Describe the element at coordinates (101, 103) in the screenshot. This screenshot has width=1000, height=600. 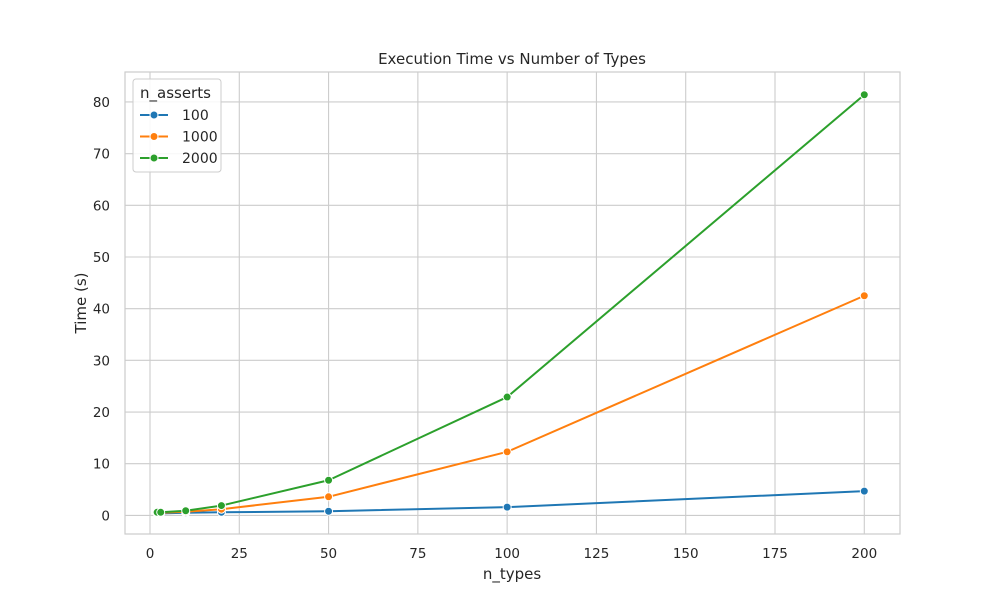
I see `y-tick-label: 80` at that location.